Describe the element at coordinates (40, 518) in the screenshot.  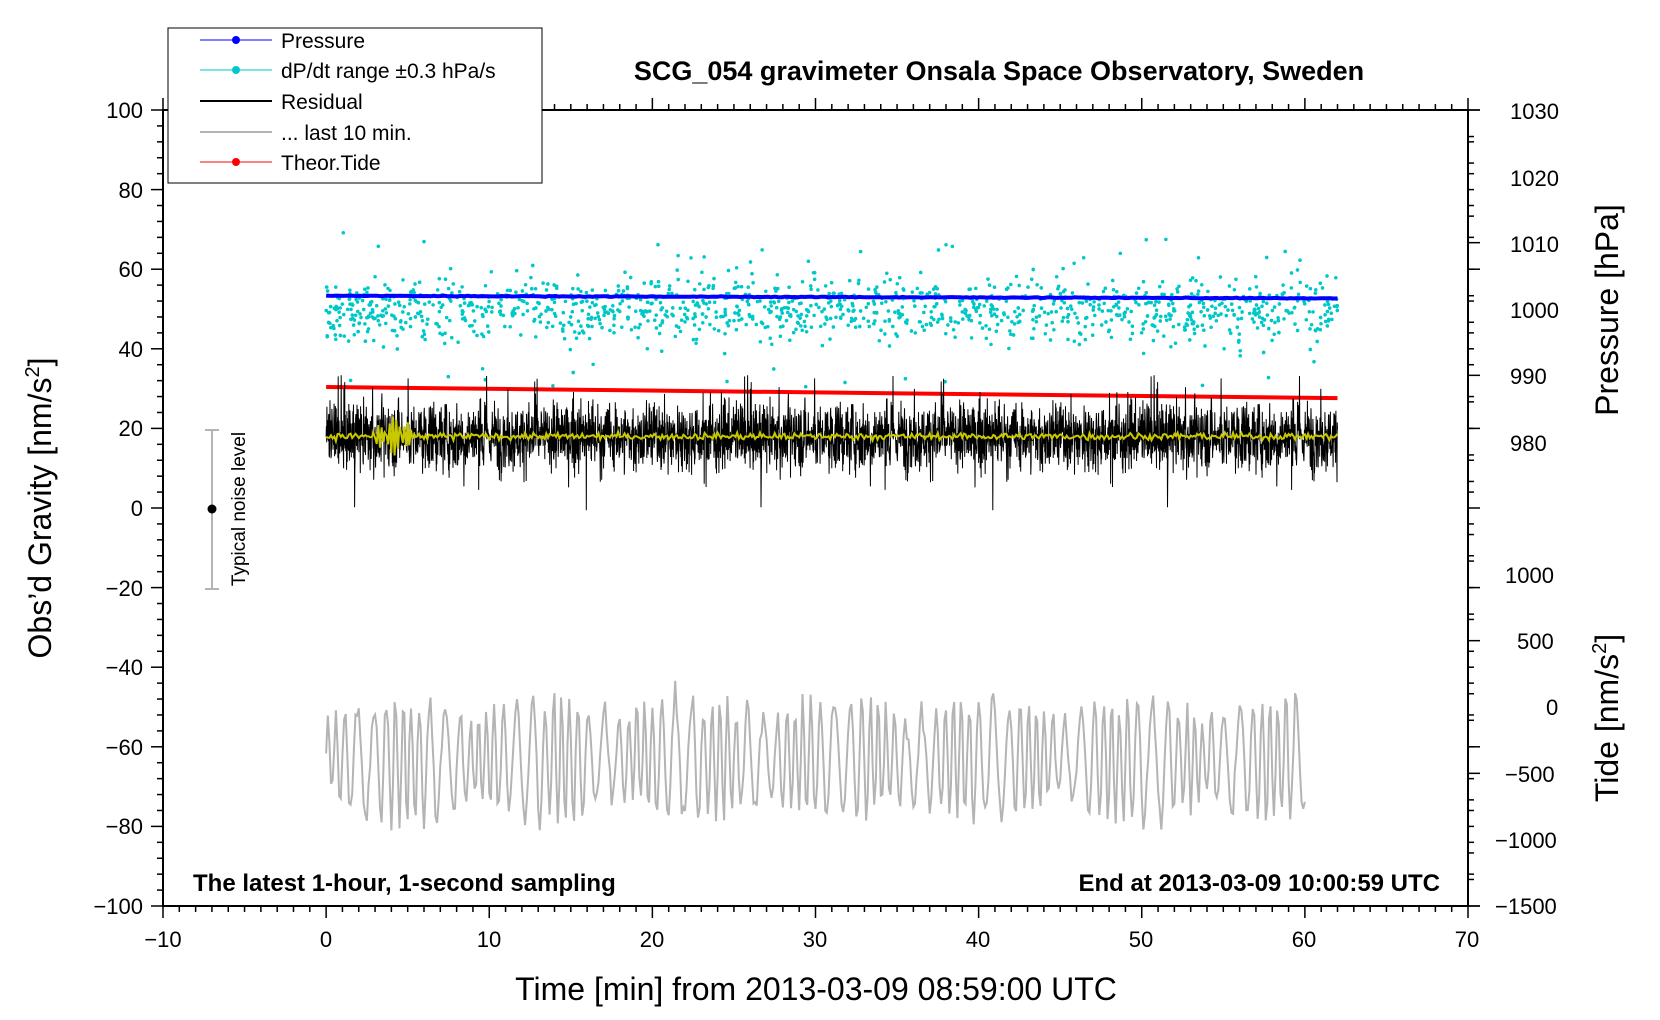
I see `y-axis-label-text: Obs’d Gravity [nm/s` at that location.